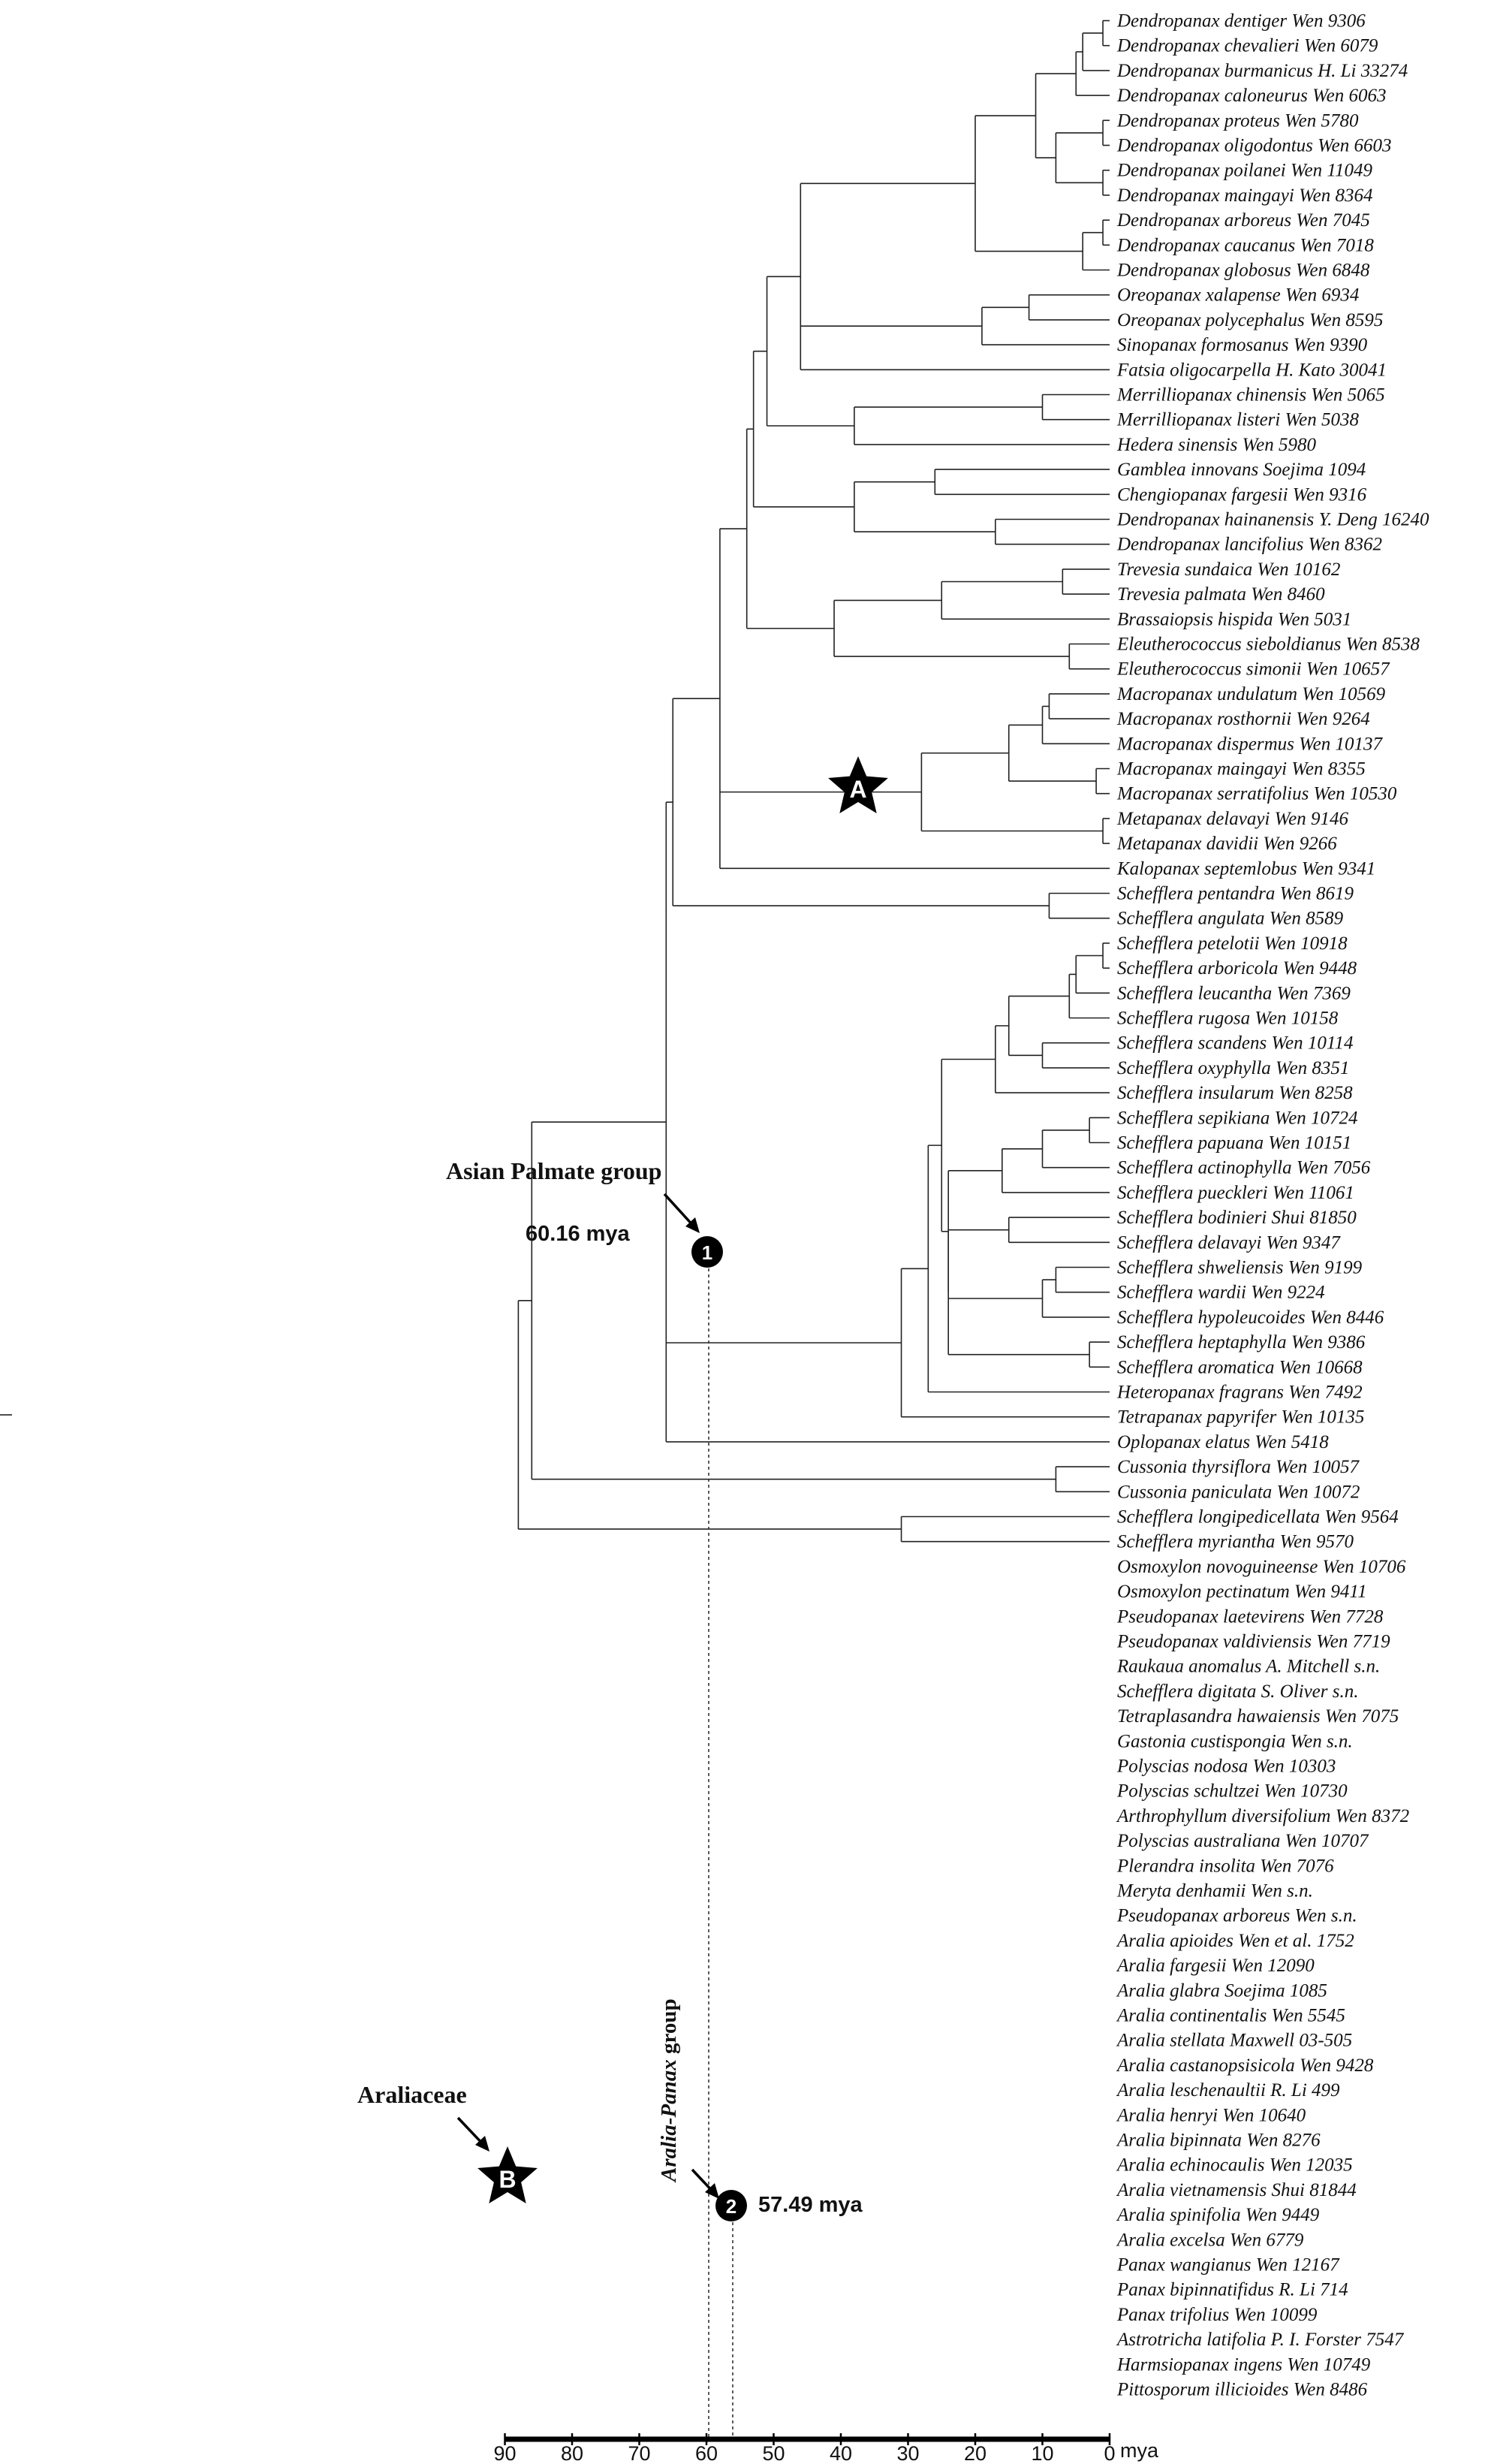 Image resolution: width=1485 pixels, height=2464 pixels. What do you see at coordinates (1241, 22) in the screenshot?
I see `taxon-label: Dendropanax dentiger Wen 9306` at bounding box center [1241, 22].